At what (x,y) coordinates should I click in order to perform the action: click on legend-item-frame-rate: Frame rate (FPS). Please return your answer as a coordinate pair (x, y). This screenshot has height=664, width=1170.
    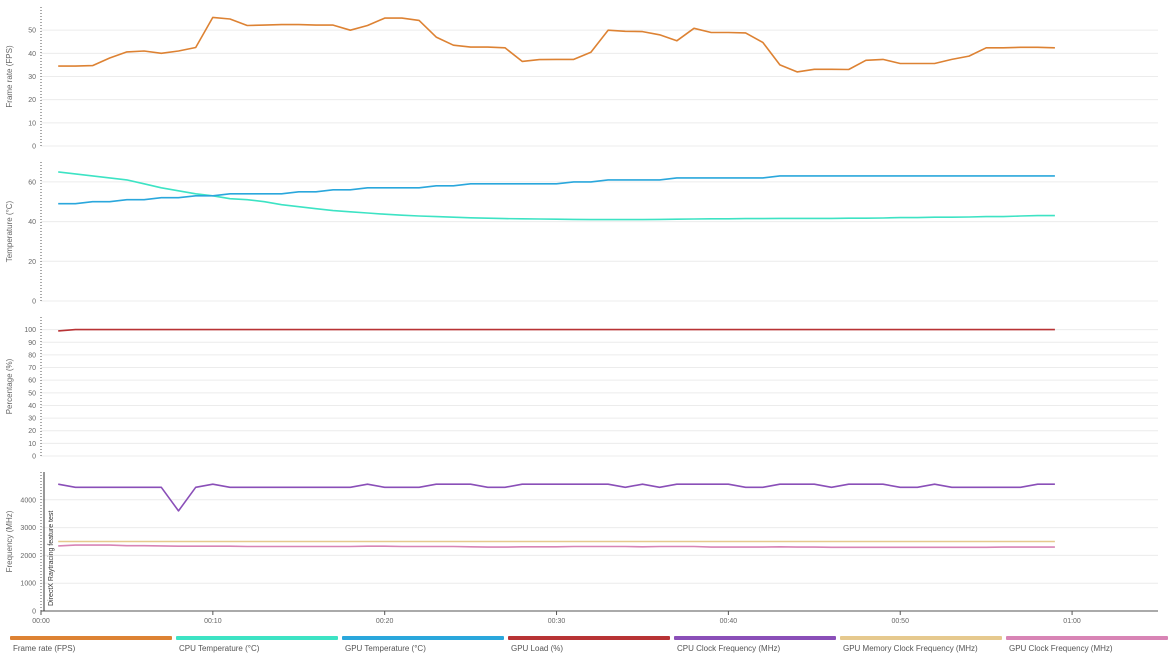
    Looking at the image, I should click on (91, 649).